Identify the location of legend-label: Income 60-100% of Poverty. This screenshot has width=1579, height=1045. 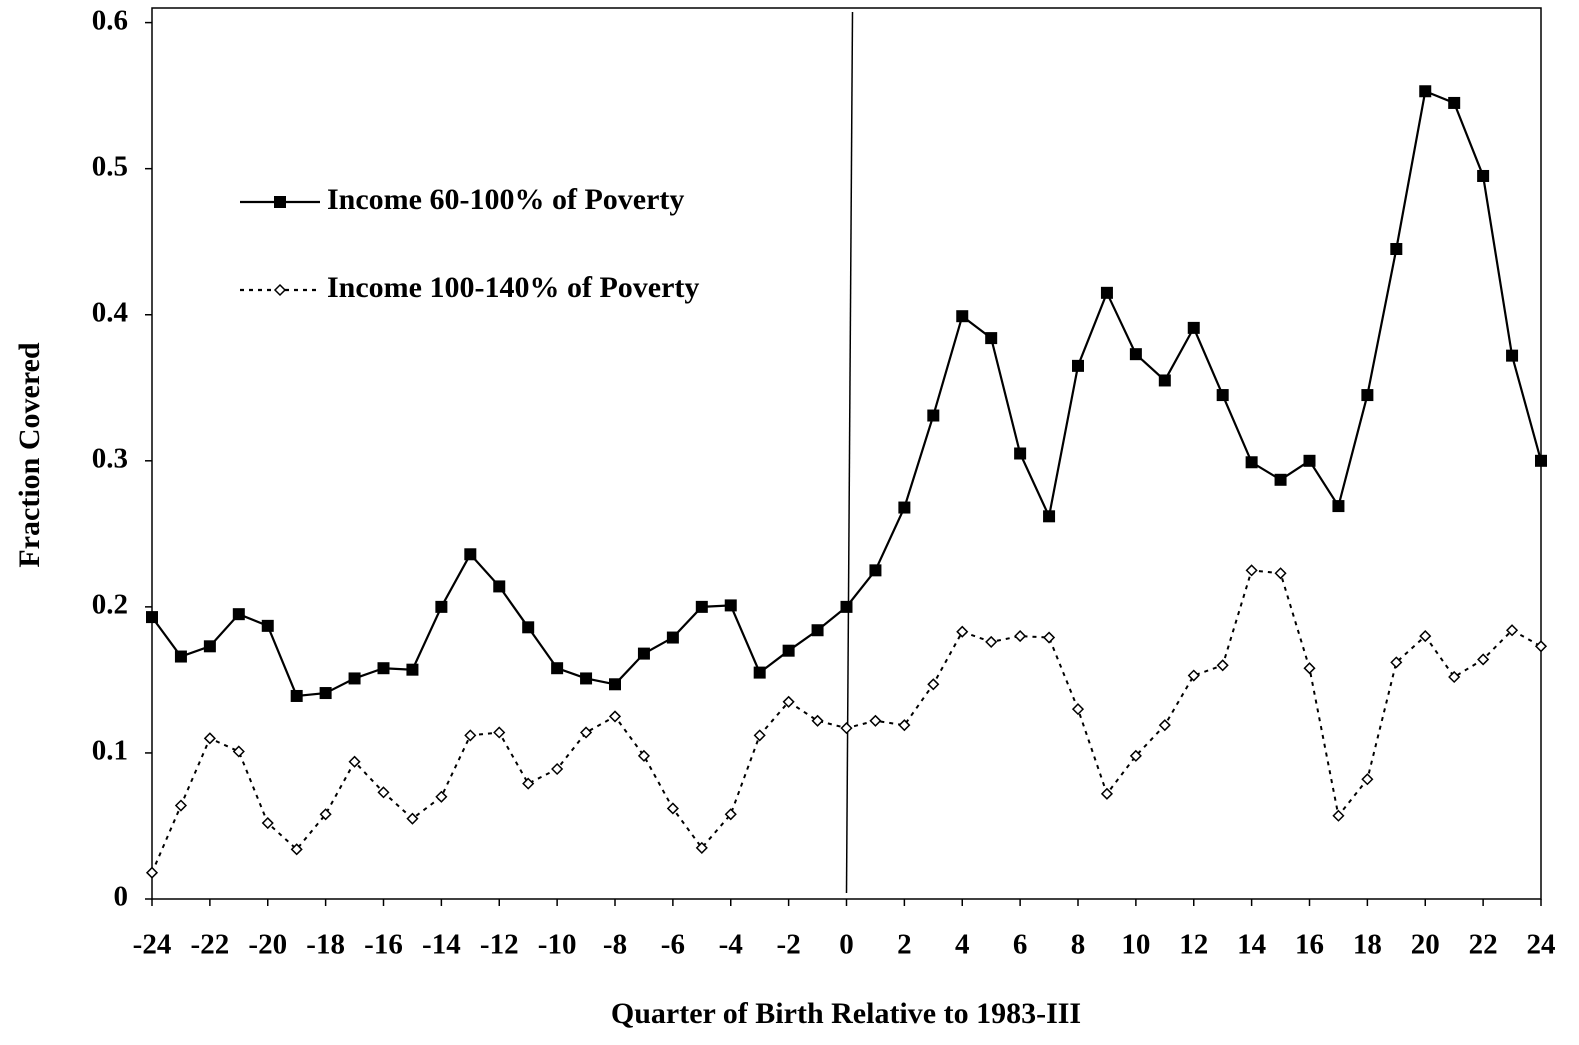
(505, 199).